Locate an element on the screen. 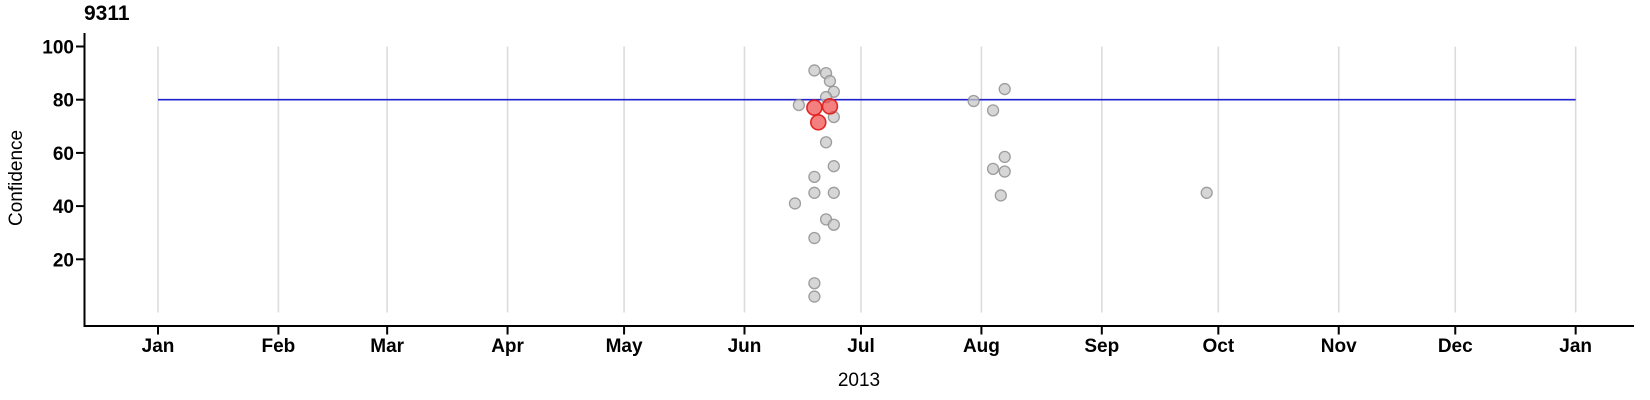  chart-title: 9311 is located at coordinates (107, 13).